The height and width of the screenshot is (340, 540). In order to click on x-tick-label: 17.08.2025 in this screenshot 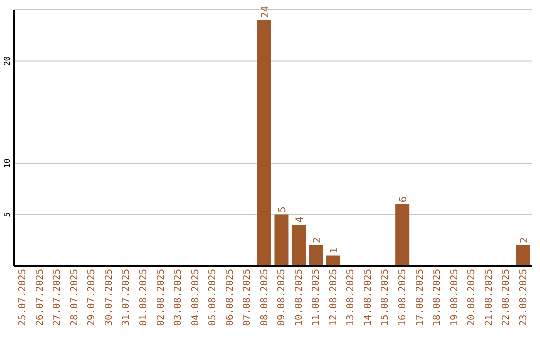, I will do `click(420, 297)`.